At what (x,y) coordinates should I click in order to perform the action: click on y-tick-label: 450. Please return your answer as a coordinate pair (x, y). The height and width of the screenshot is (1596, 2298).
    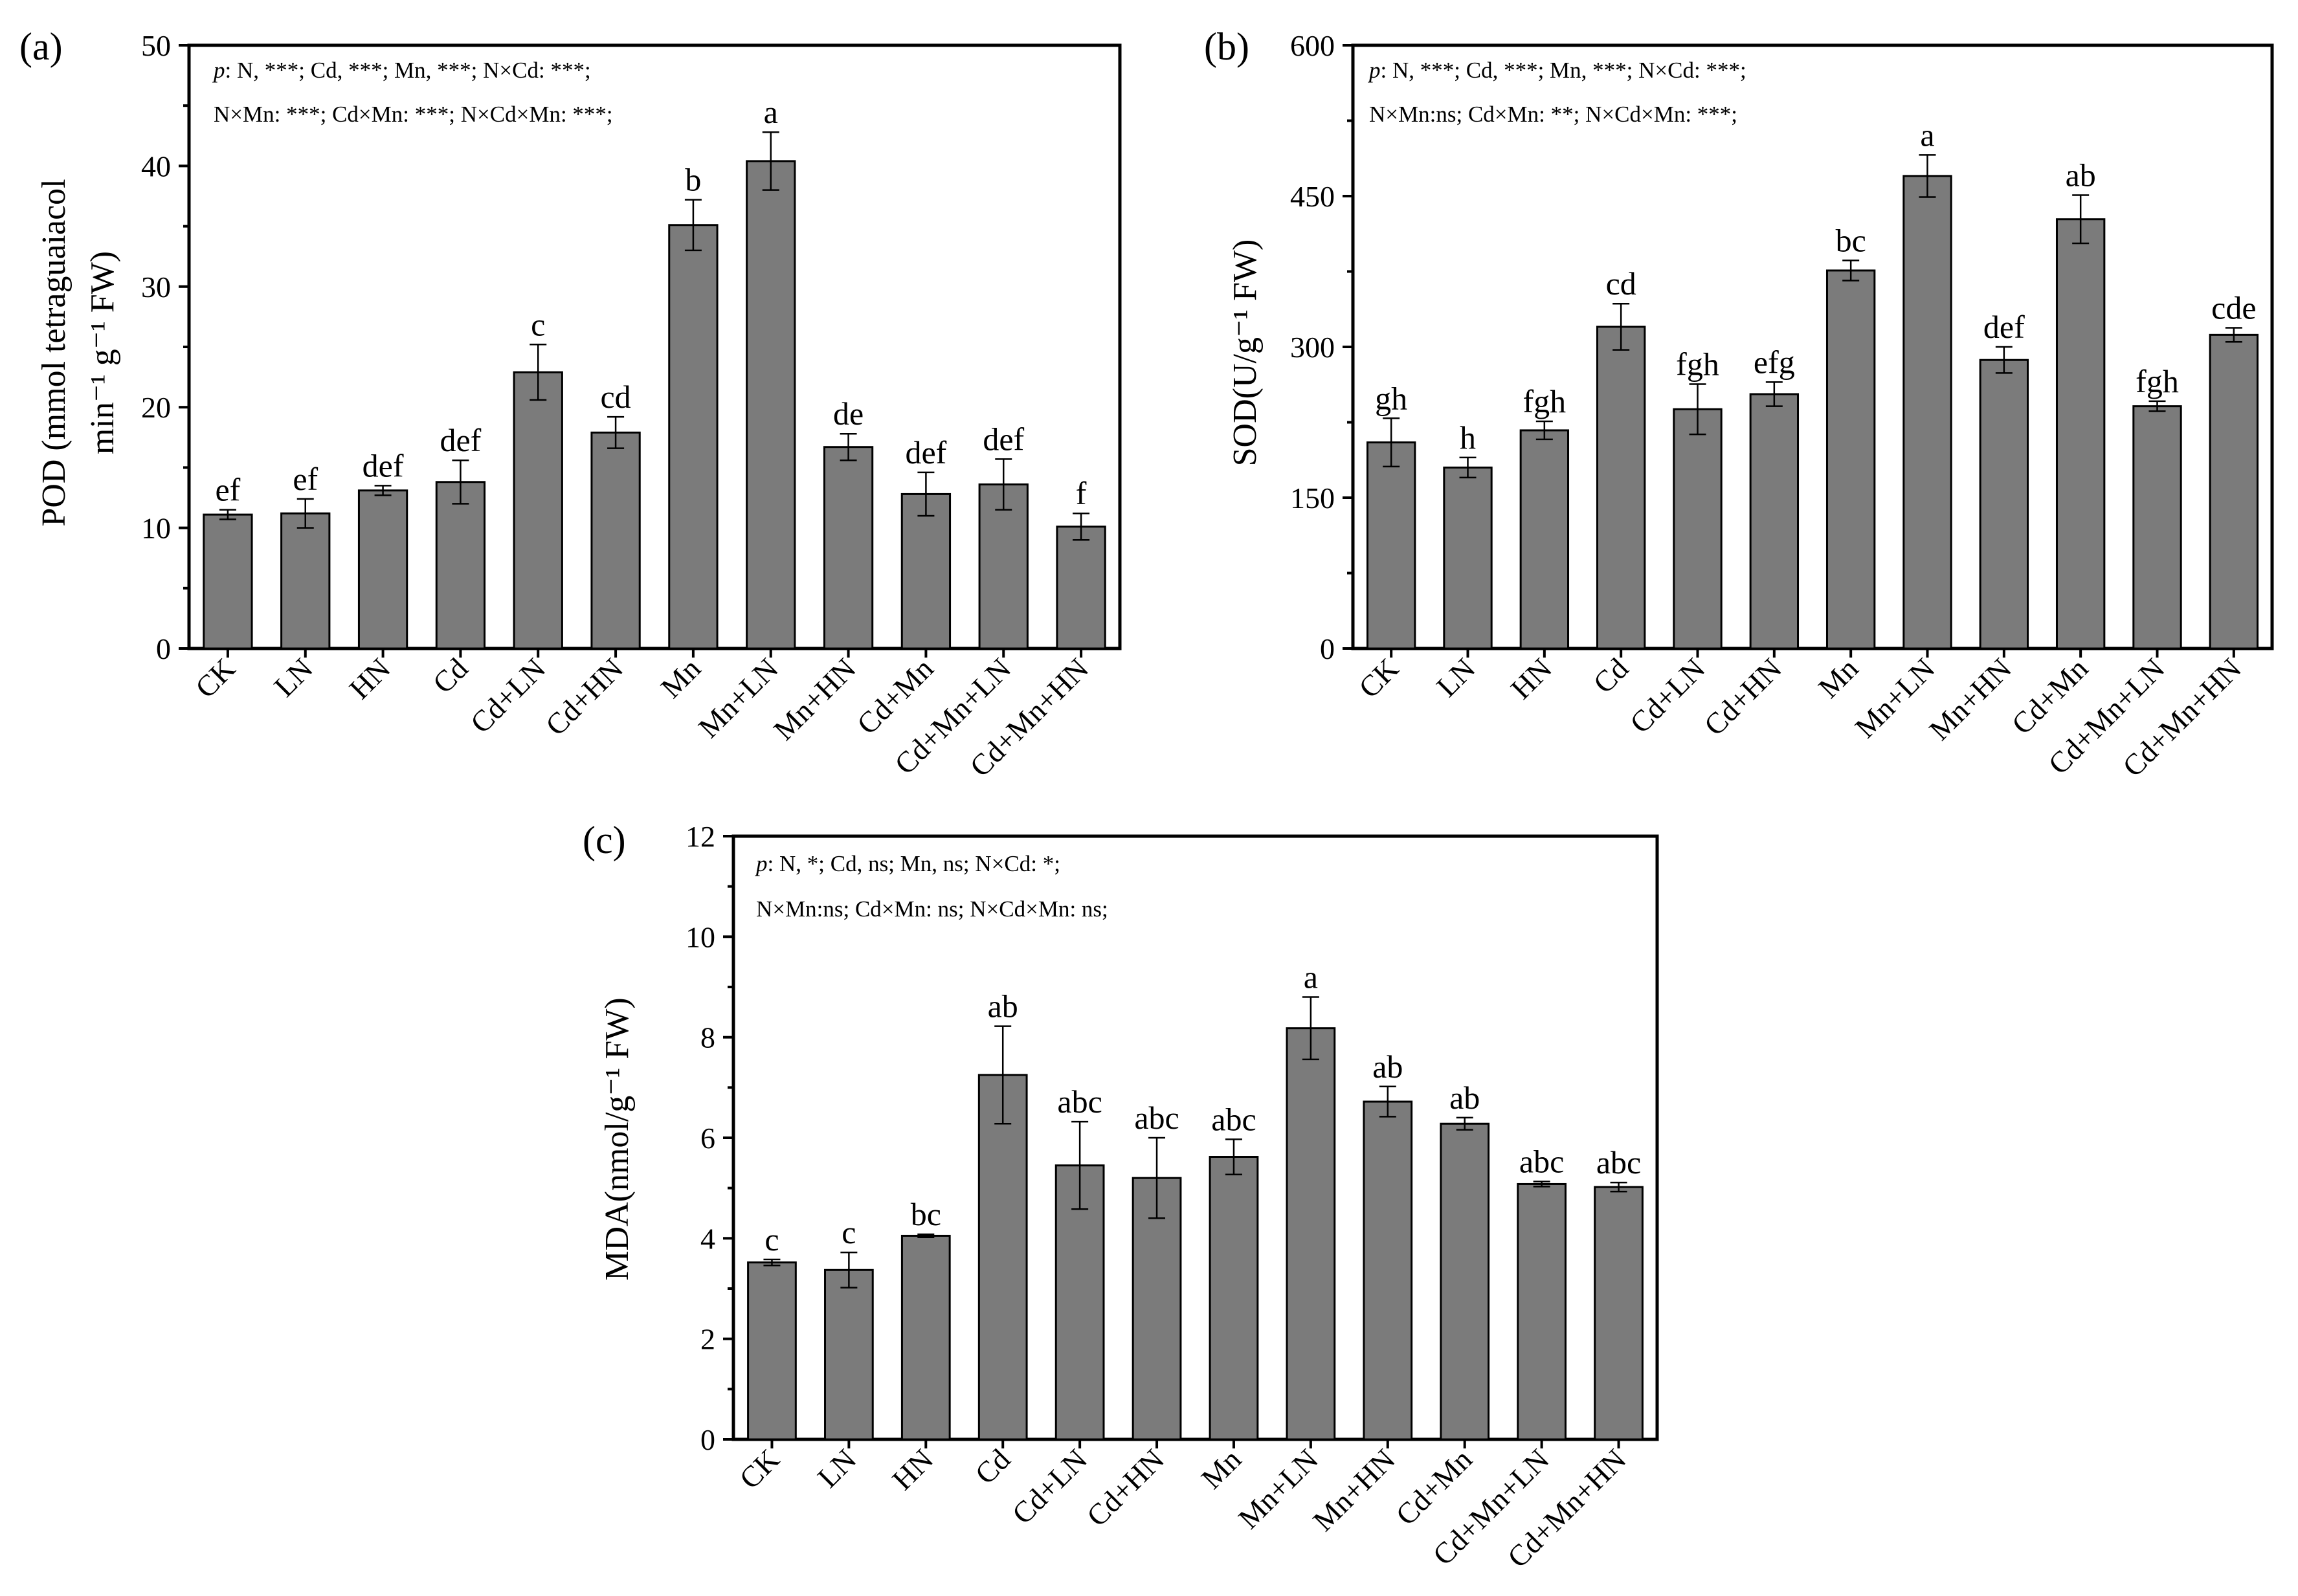
    Looking at the image, I should click on (1312, 197).